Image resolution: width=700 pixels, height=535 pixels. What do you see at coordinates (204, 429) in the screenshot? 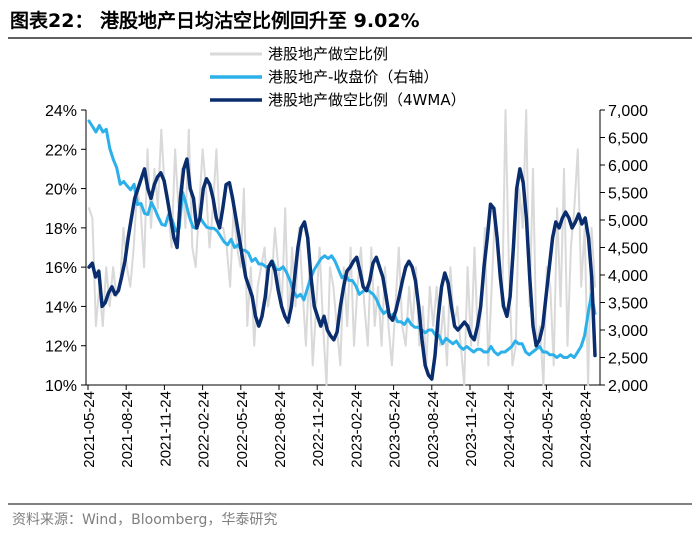
I see `x-tick-label: 2022-02-24` at bounding box center [204, 429].